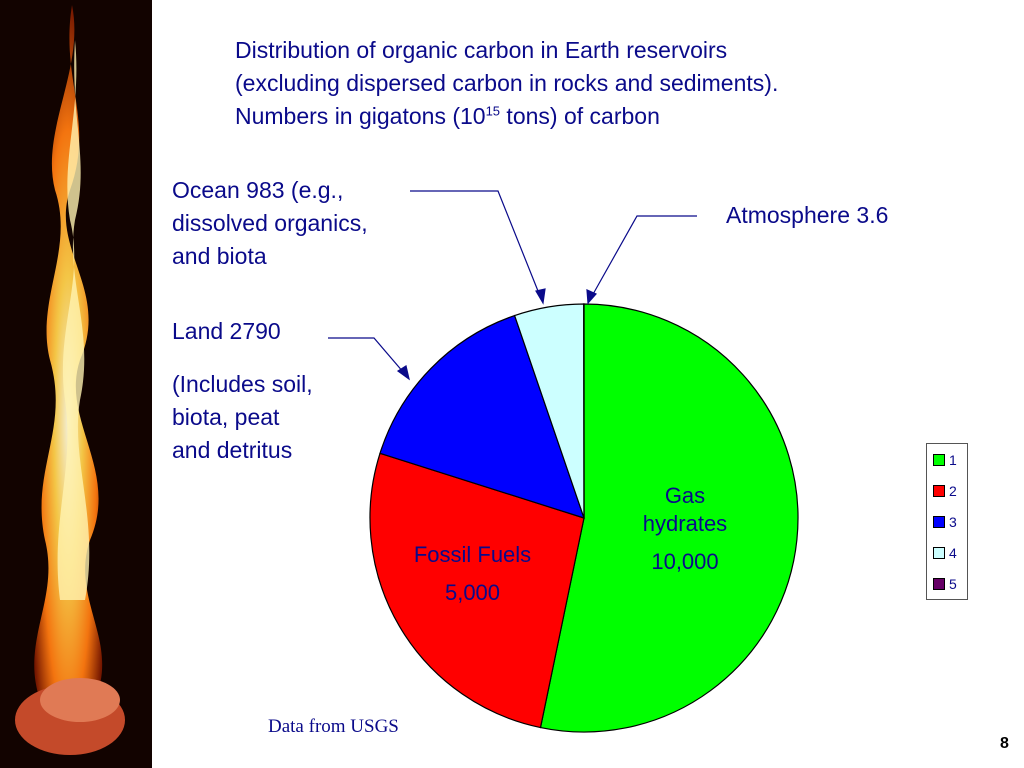 The image size is (1024, 768). Describe the element at coordinates (953, 490) in the screenshot. I see `legend-label: 2` at that location.